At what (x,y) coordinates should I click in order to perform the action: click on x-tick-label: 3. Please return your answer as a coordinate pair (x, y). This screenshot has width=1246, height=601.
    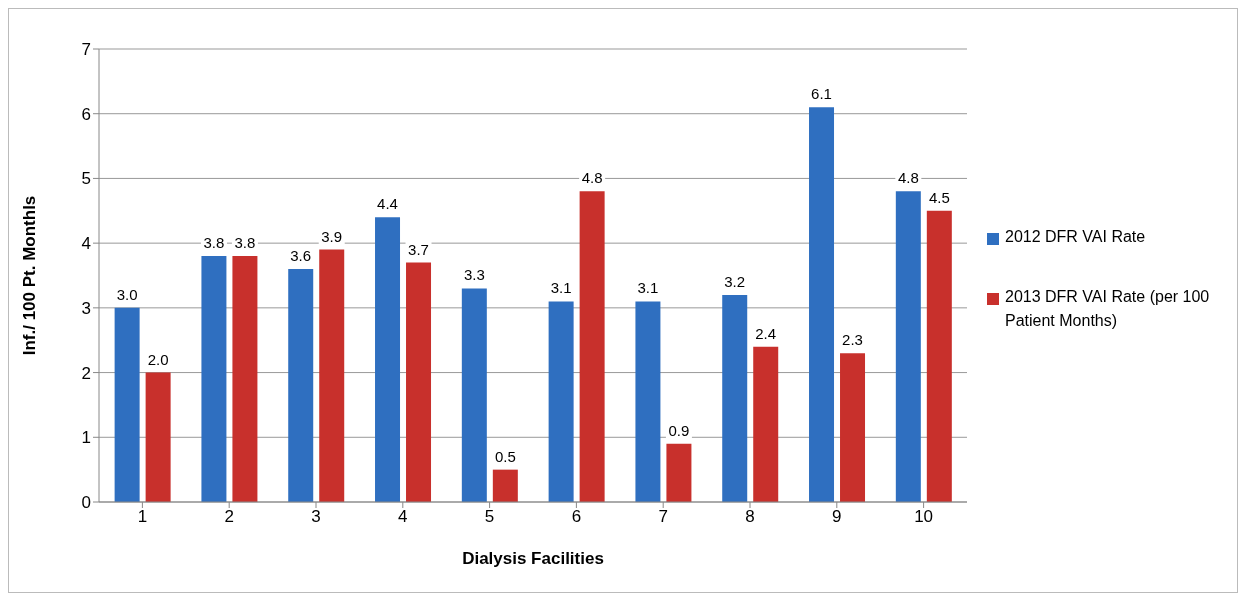
    Looking at the image, I should click on (316, 517).